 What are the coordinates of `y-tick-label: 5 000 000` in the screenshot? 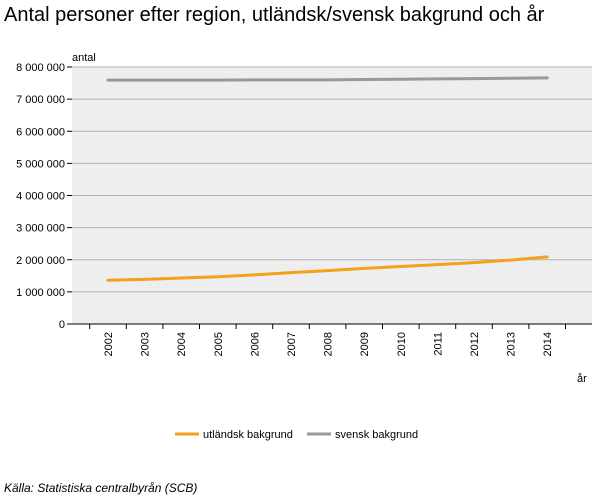 It's located at (40, 164).